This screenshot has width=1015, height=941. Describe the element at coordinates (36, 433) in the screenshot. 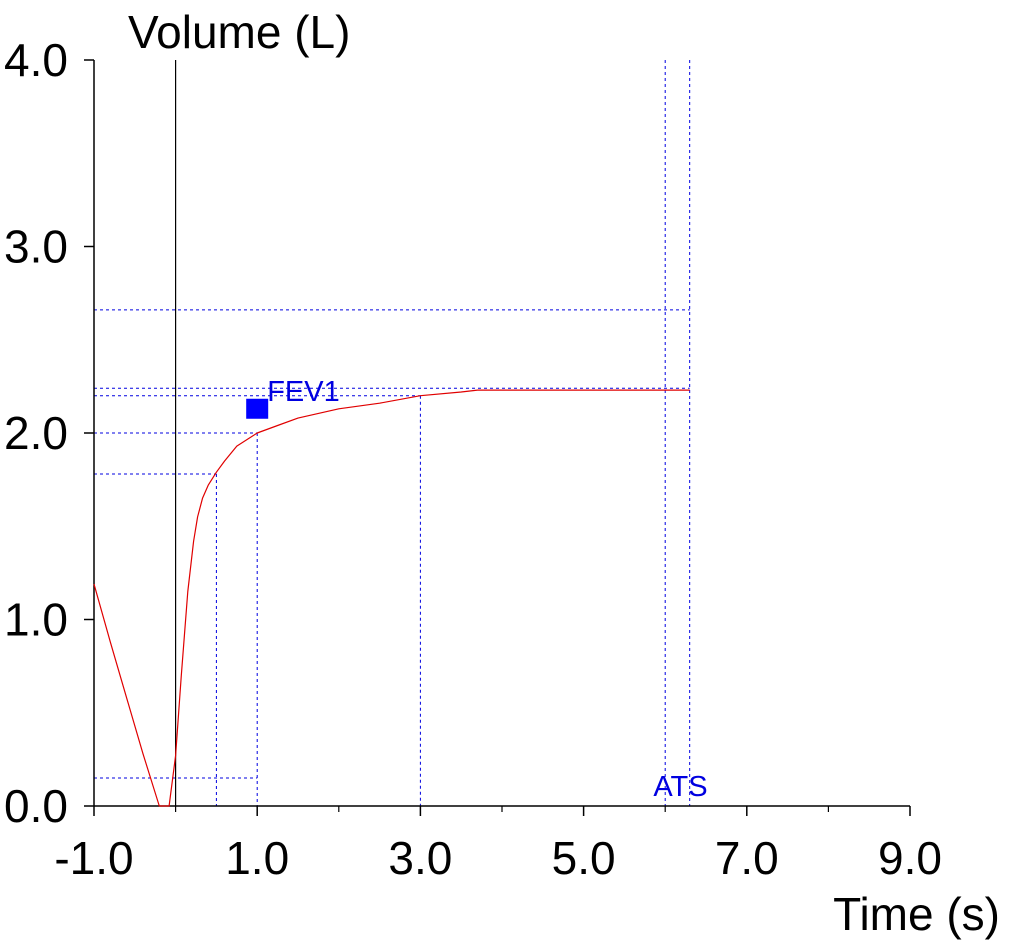

I see `y-tick-label: 2.0` at that location.